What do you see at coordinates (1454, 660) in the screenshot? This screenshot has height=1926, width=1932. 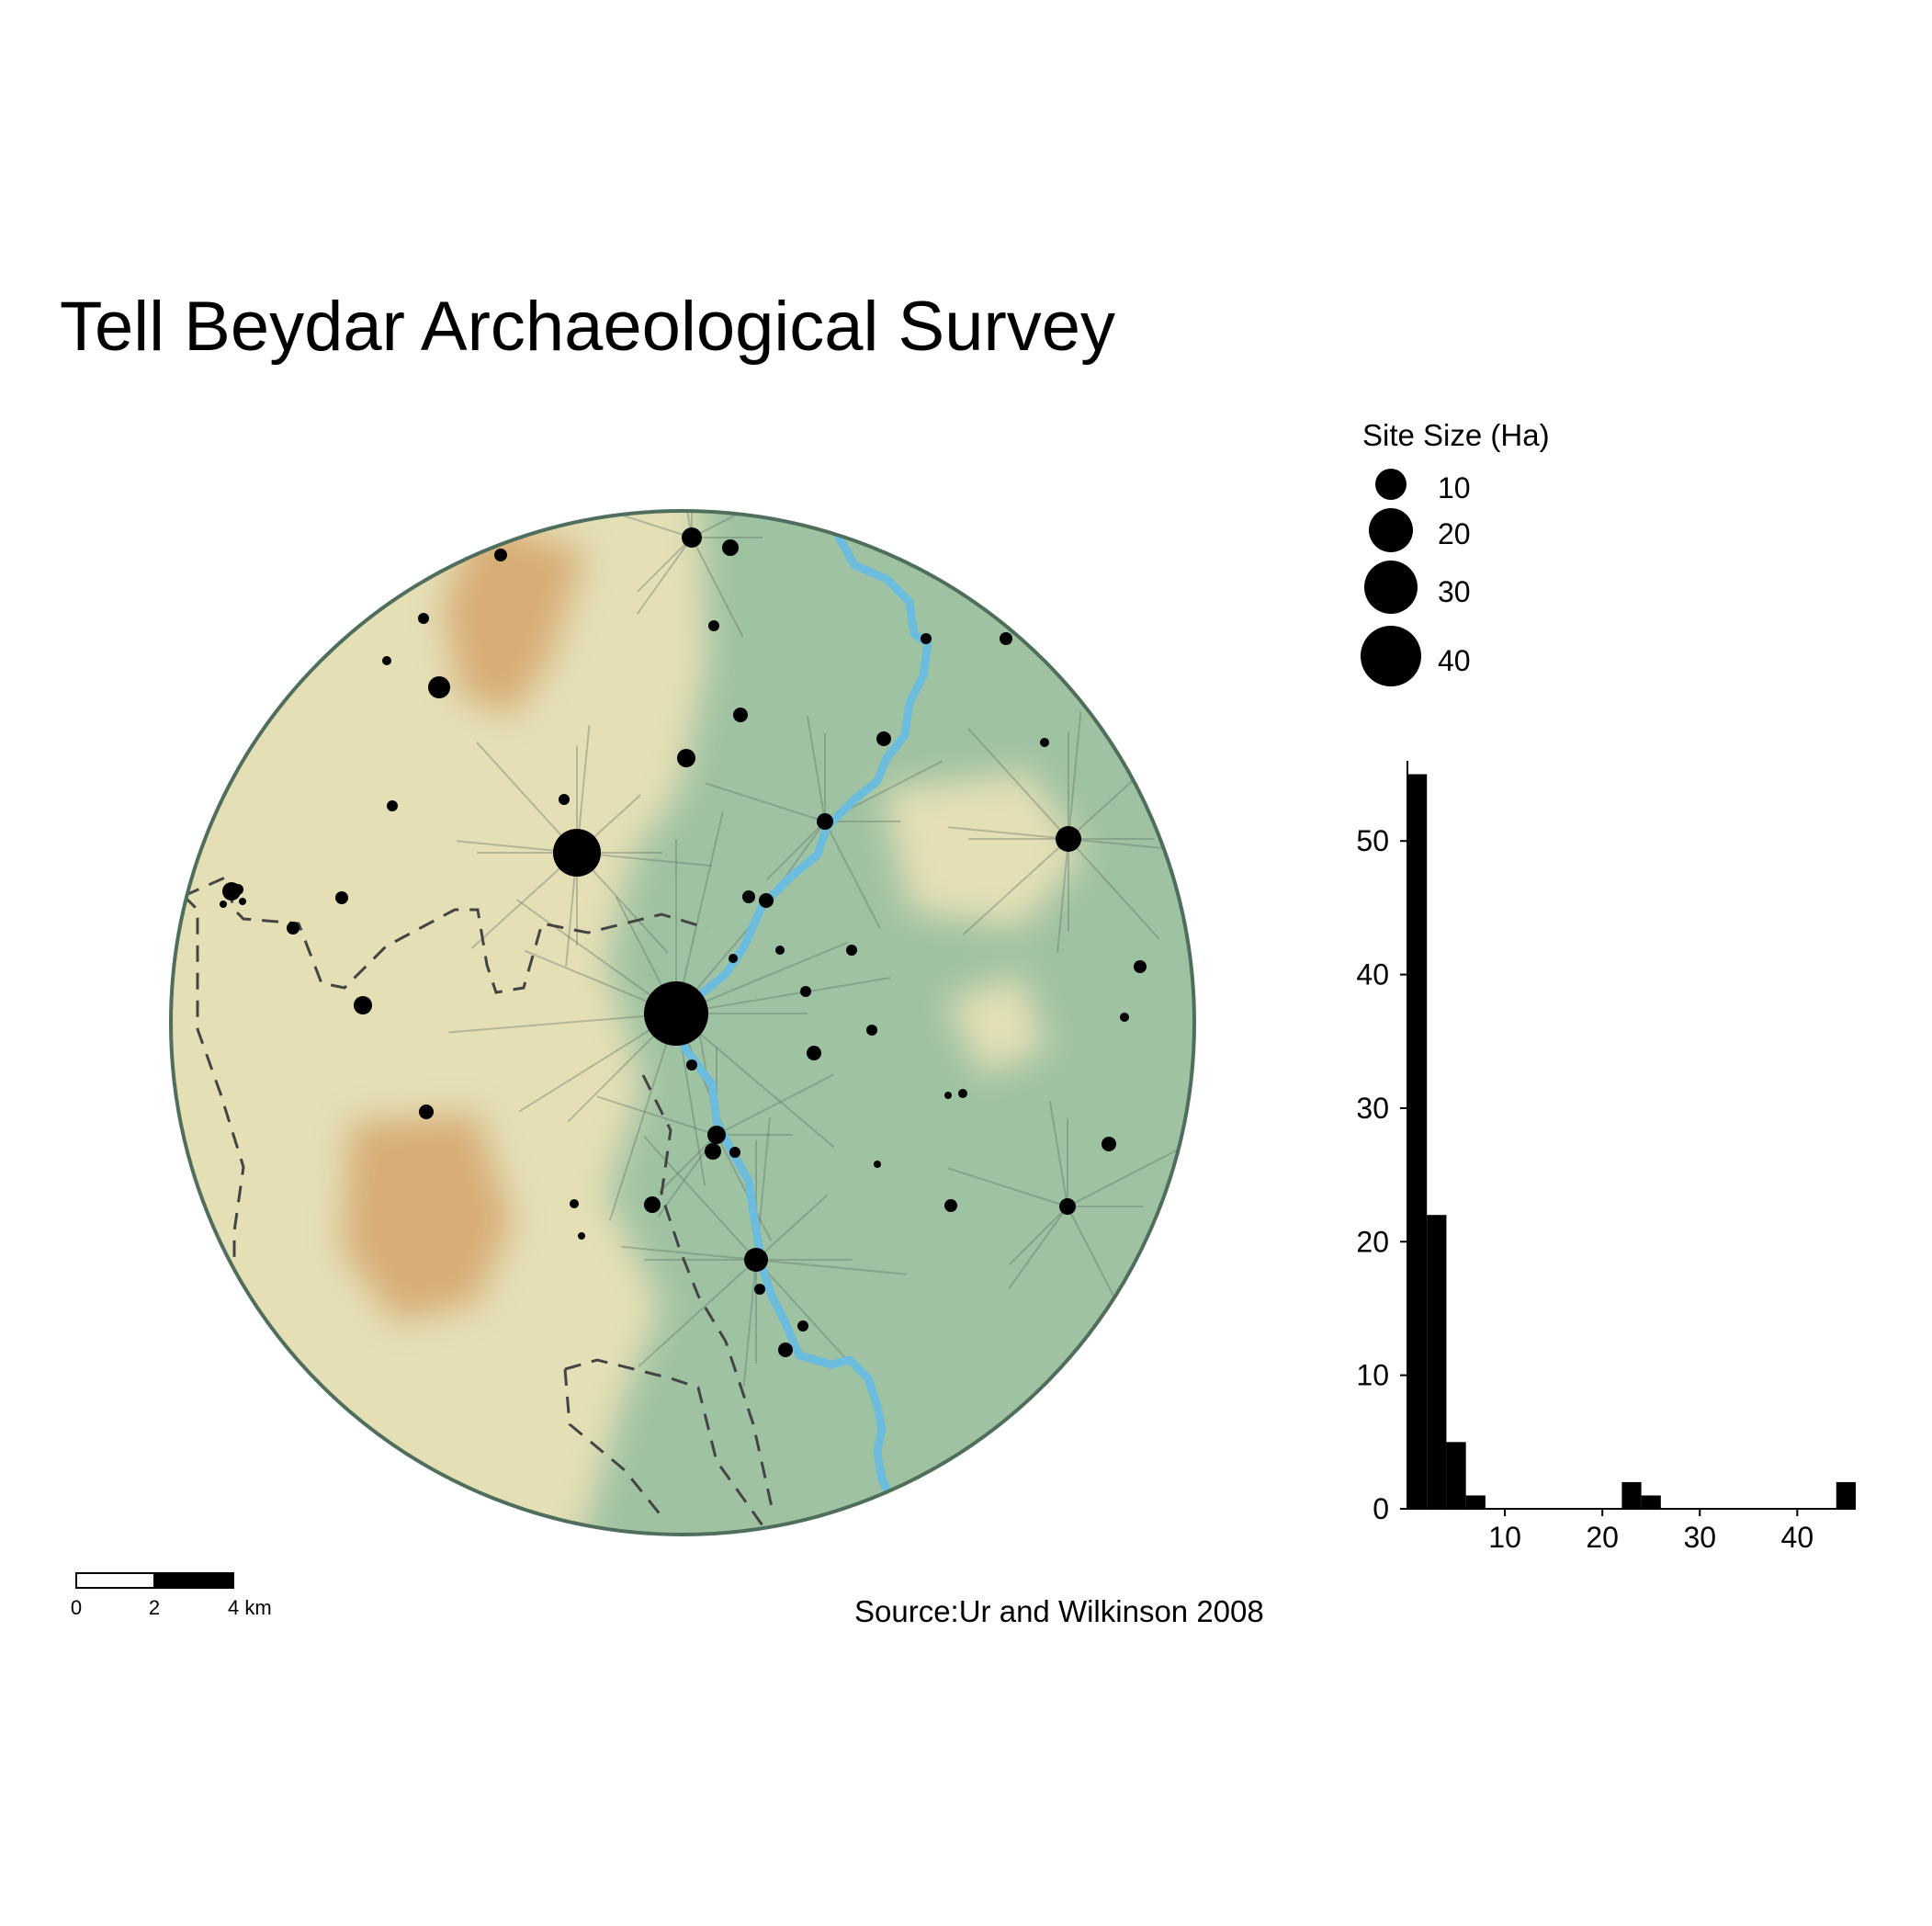 I see `legend-label-40: 40` at bounding box center [1454, 660].